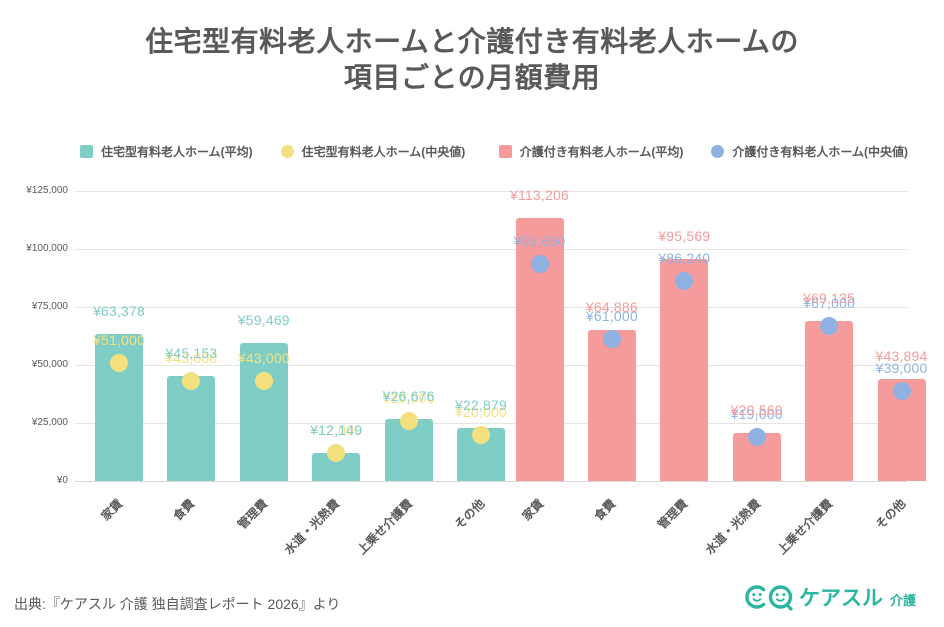  What do you see at coordinates (611, 316) in the screenshot?
I see `median-value-label: ¥61,000` at bounding box center [611, 316].